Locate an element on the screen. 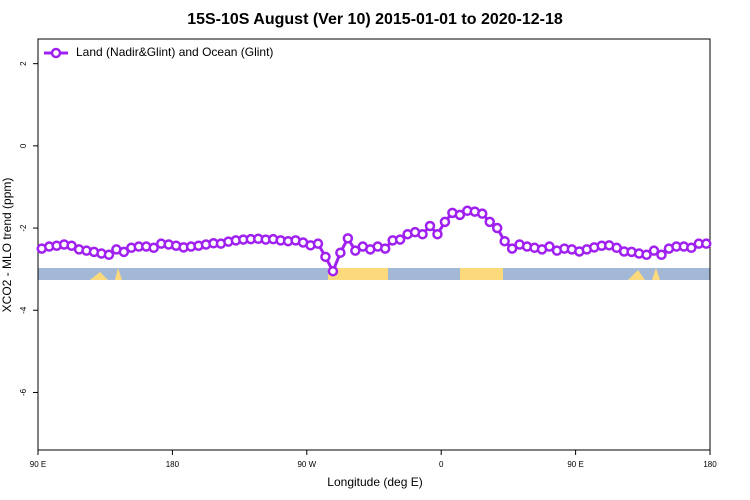 This screenshot has height=500, width=750. y-tick-label: 0 is located at coordinates (23, 145).